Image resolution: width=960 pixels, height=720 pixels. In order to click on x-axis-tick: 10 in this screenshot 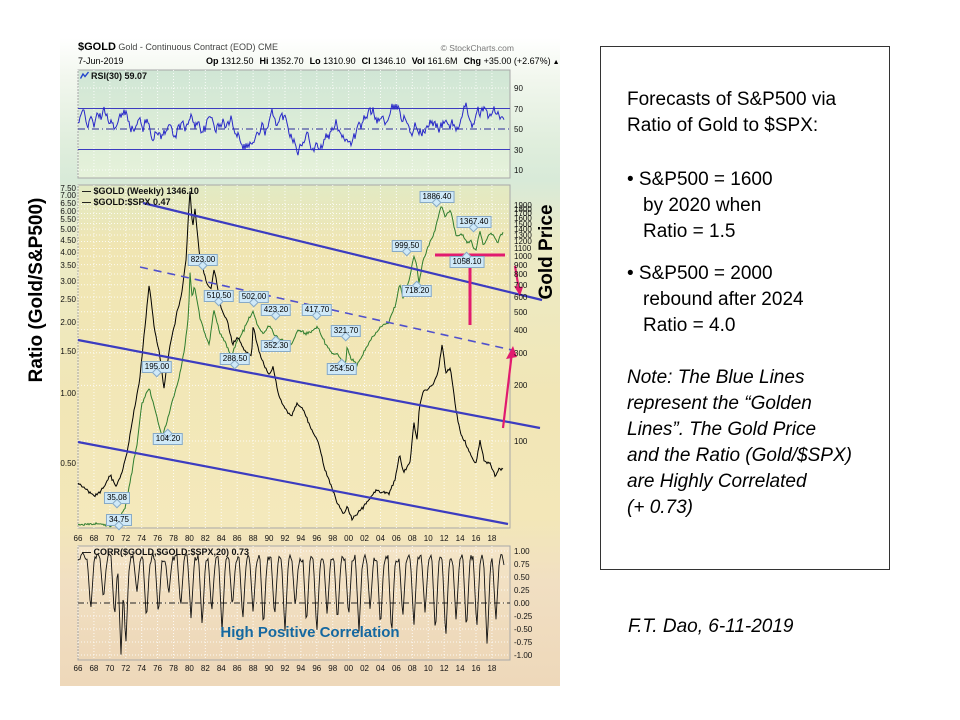, I will do `click(428, 668)`.